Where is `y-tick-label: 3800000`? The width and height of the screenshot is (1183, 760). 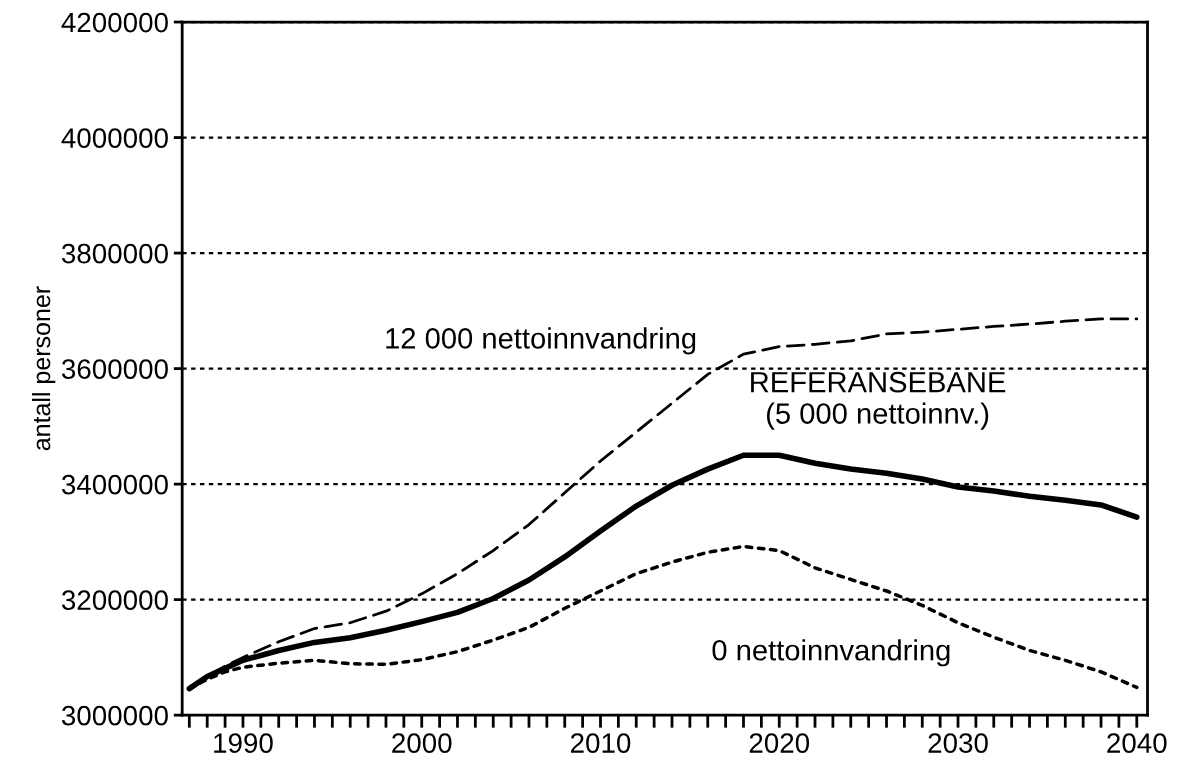
y-tick-label: 3800000 is located at coordinates (114, 253).